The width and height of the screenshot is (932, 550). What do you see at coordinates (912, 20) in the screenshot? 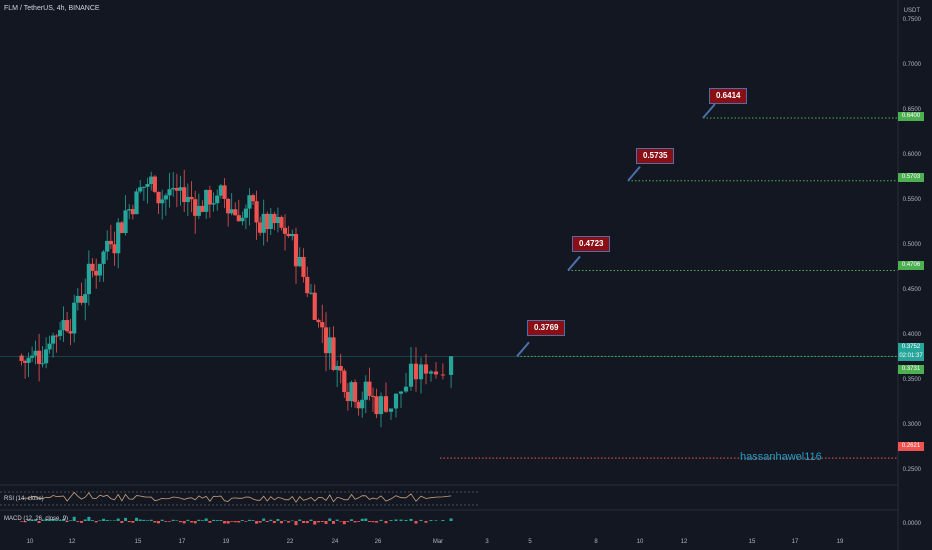
I see `price-tick-label: 0.7500` at bounding box center [912, 20].